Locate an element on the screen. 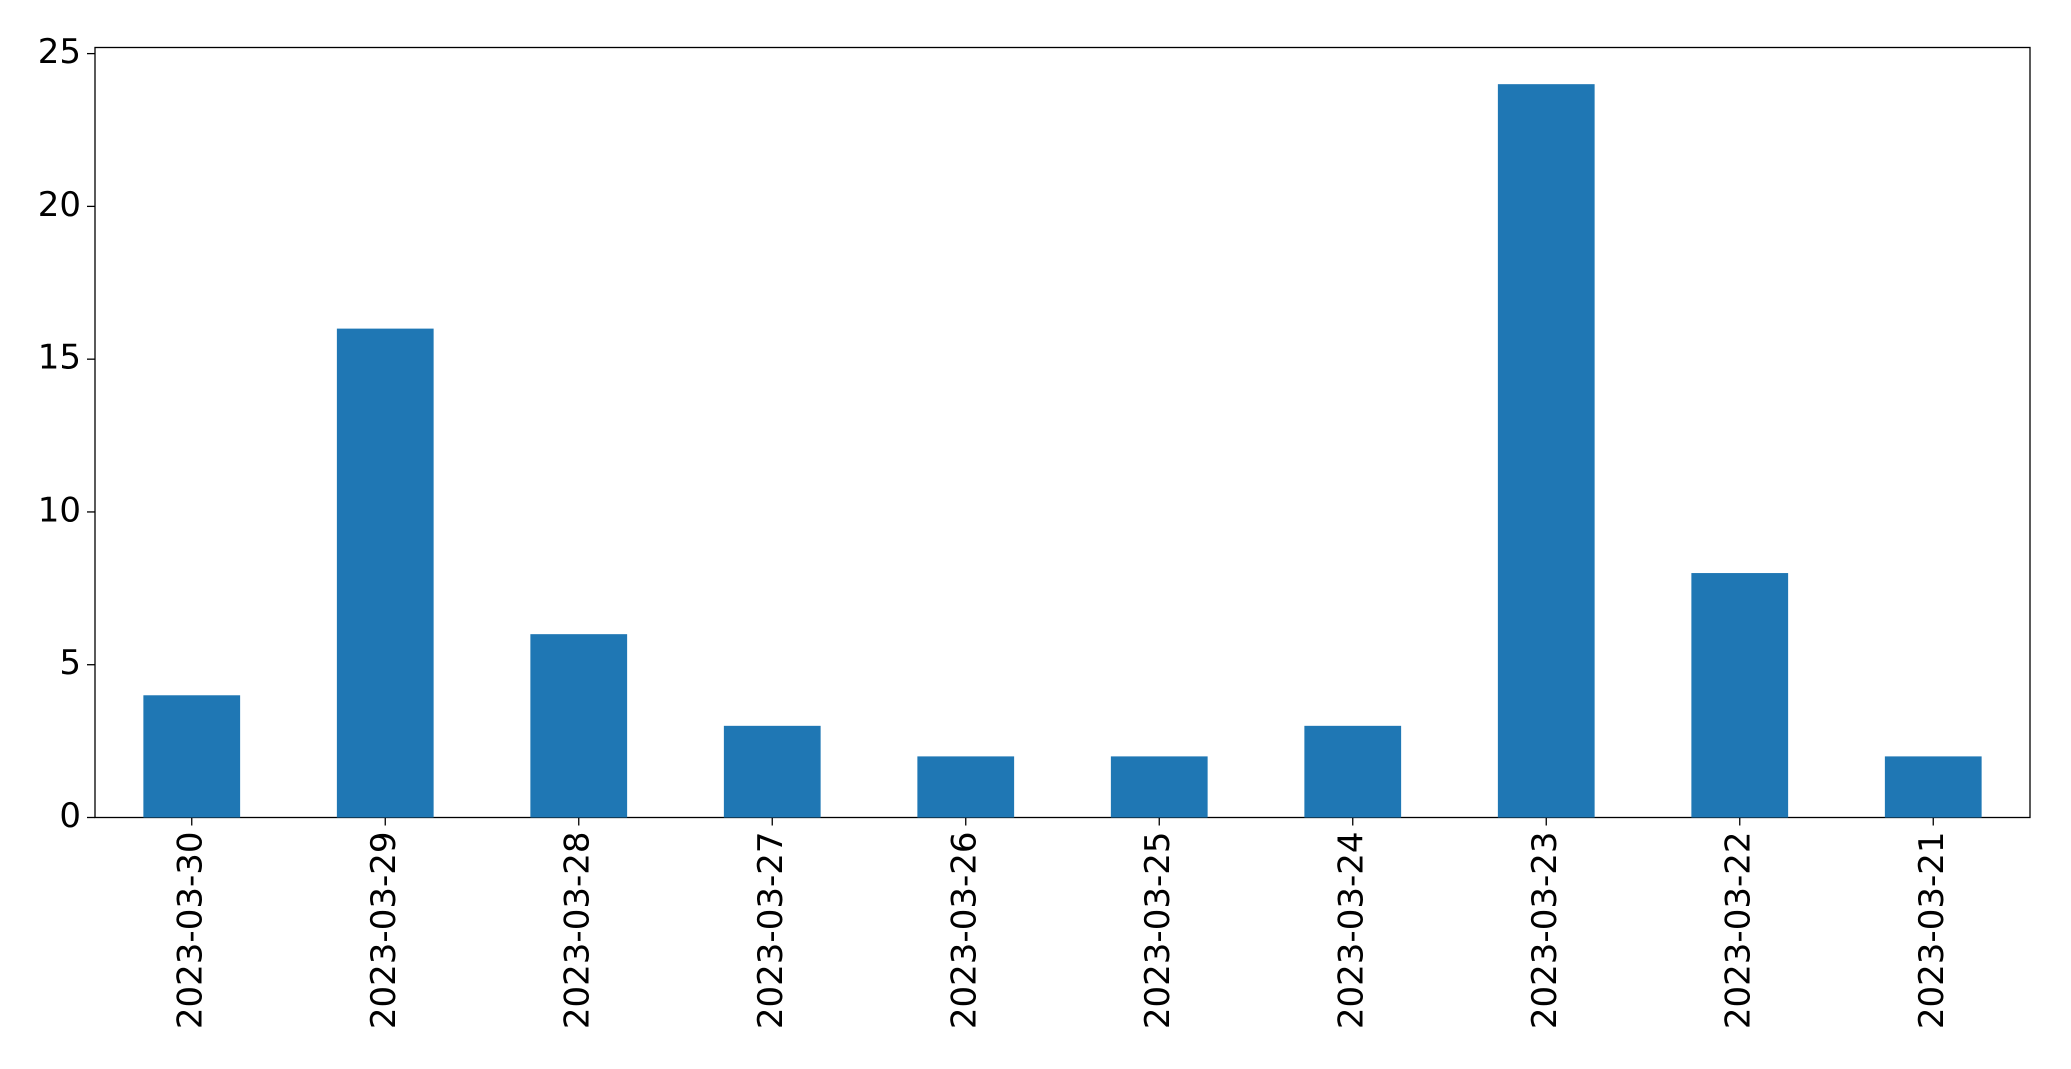 This screenshot has height=1069, width=2071. x-tick-label: 2023-03-22 is located at coordinates (1738, 931).